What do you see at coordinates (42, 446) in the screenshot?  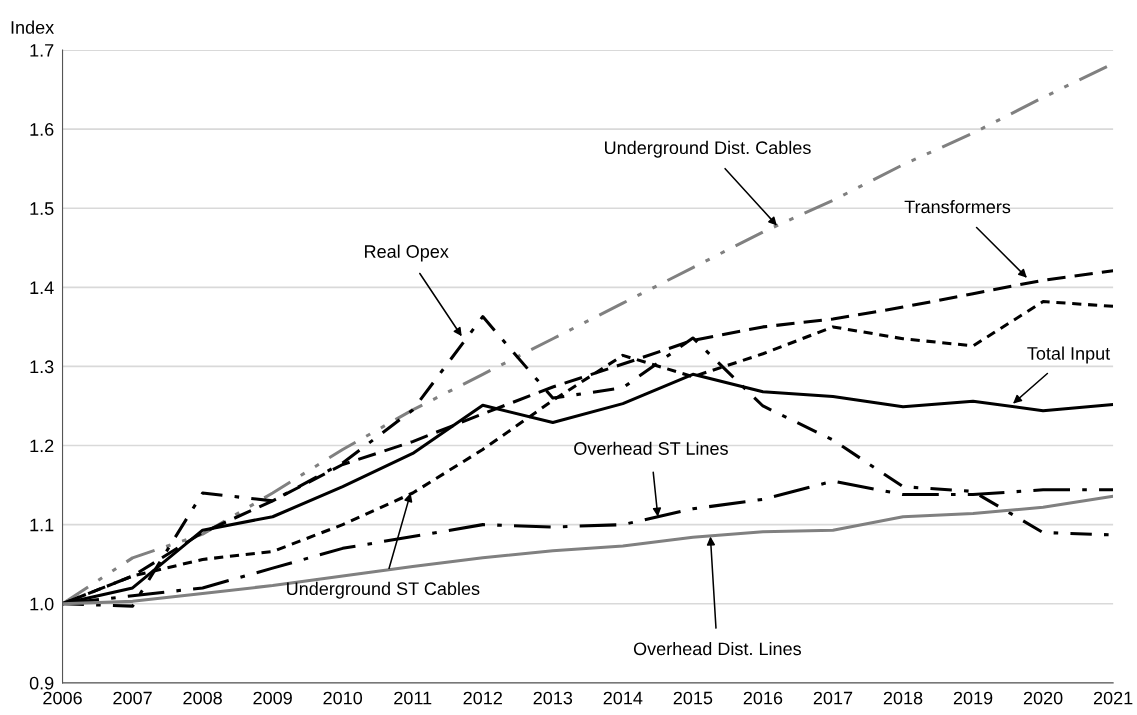 I see `y-tick-label: 1.2` at bounding box center [42, 446].